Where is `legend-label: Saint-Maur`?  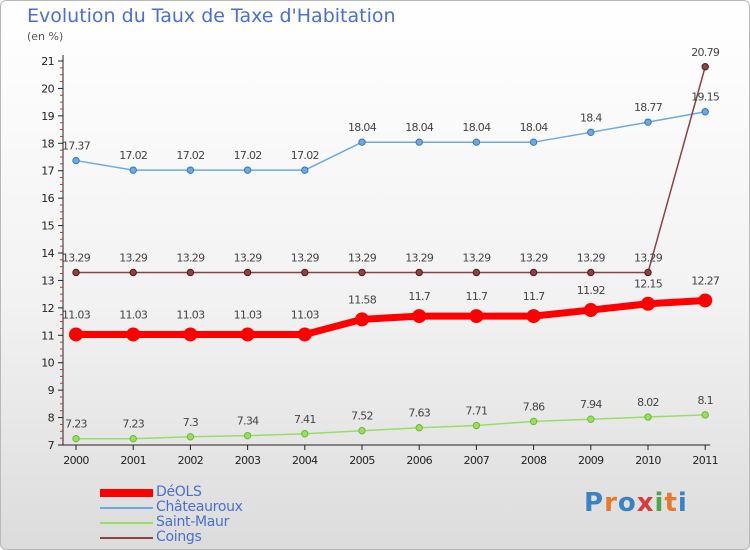 legend-label: Saint-Maur is located at coordinates (193, 522).